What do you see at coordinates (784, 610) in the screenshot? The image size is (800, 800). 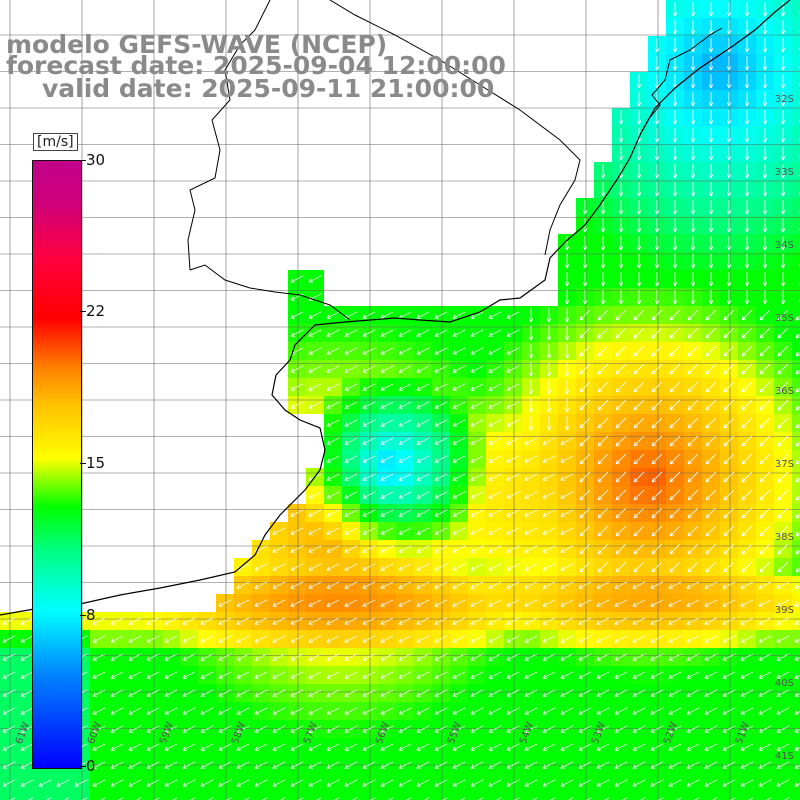 I see `lat-label: 39S` at bounding box center [784, 610].